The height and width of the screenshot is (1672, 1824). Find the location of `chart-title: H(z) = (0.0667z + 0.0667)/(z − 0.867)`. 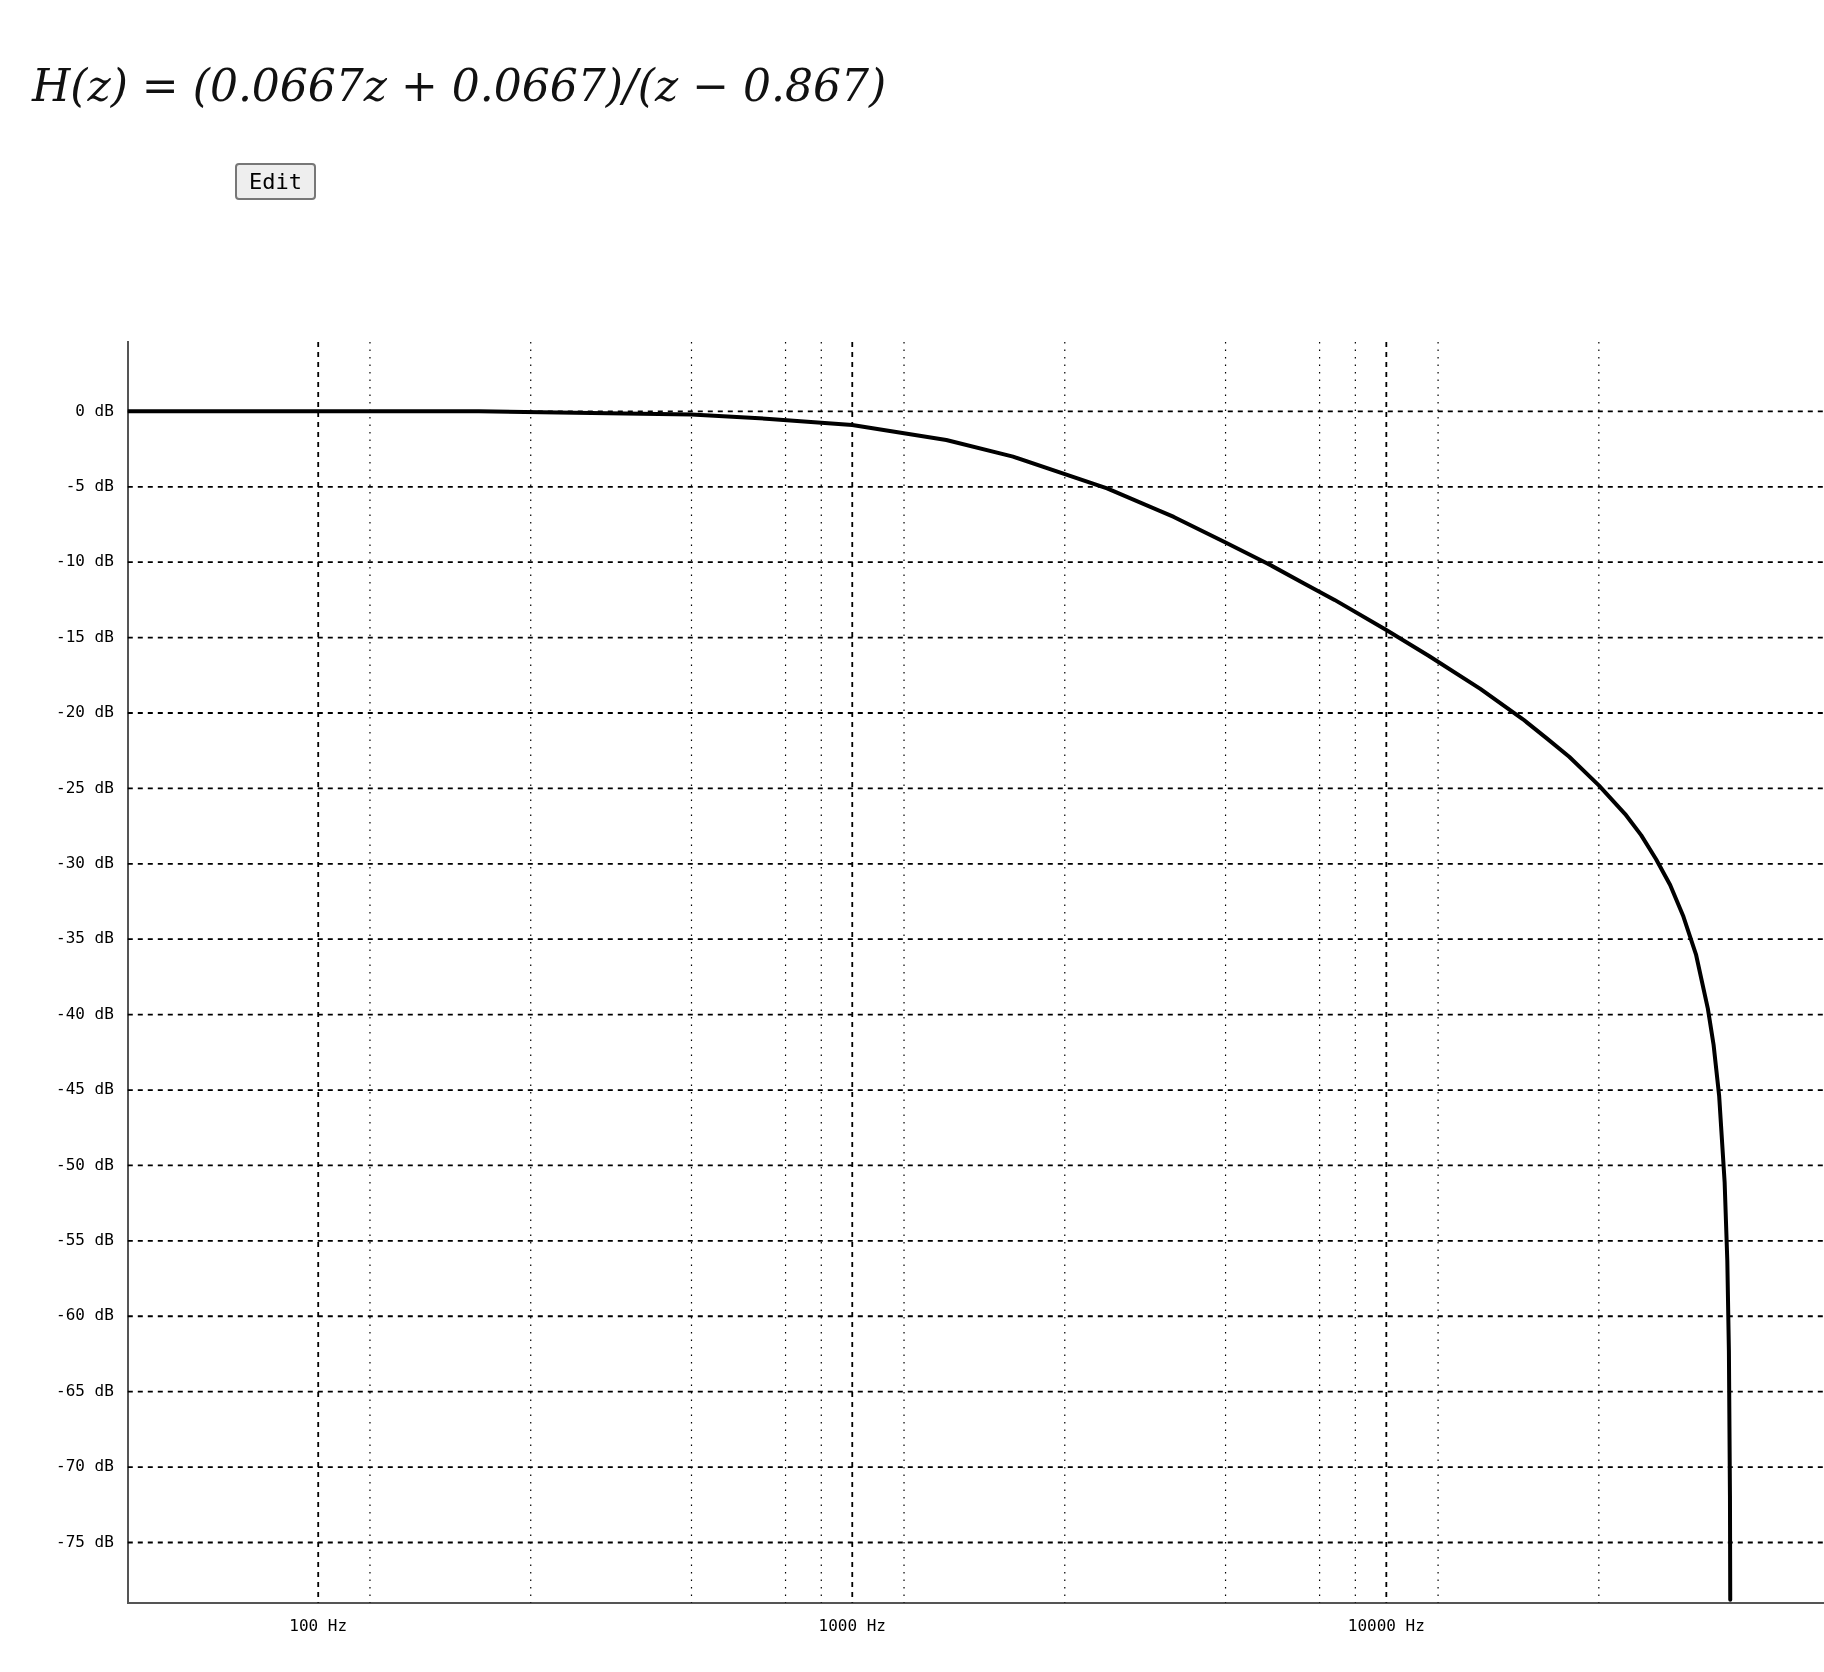

chart-title: H(z) = (0.0667z + 0.0667)/(z − 0.867) is located at coordinates (459, 85).